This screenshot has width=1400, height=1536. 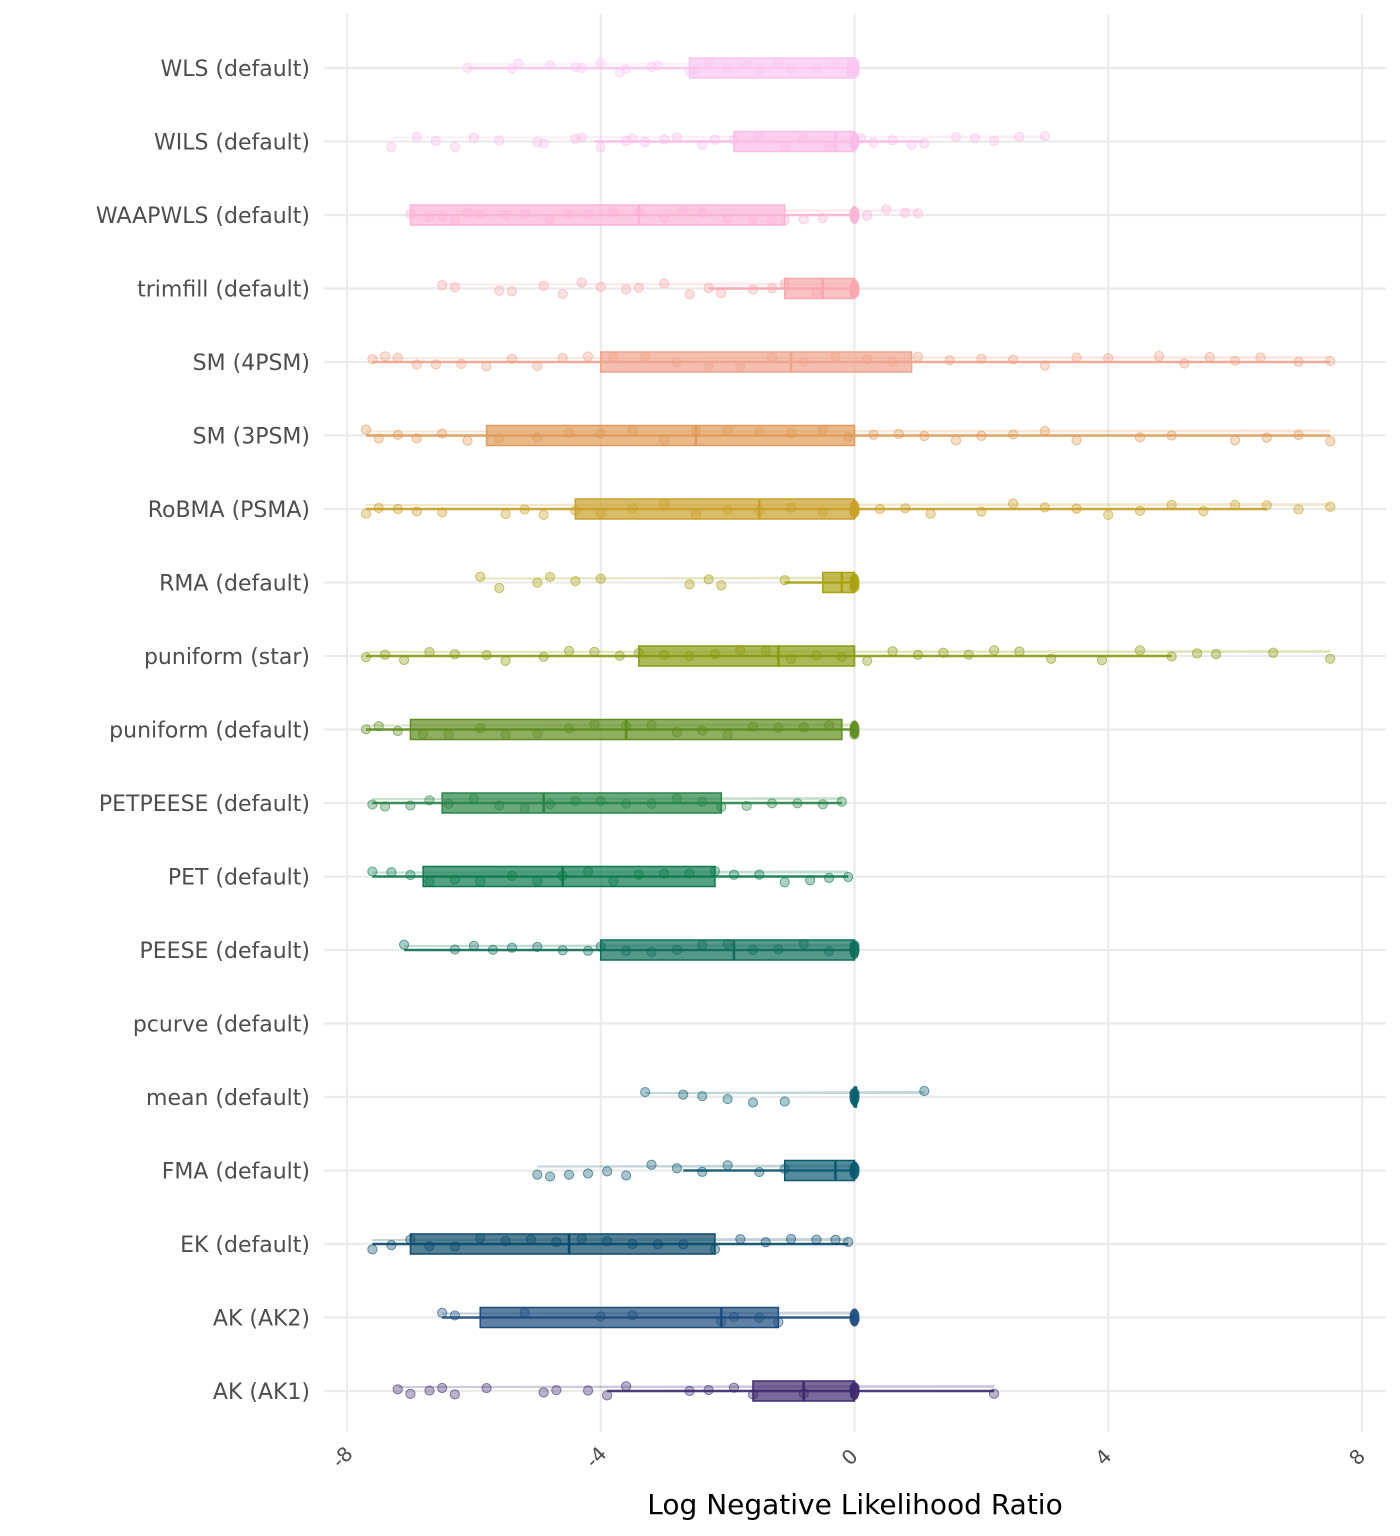 I want to click on x-tick-label: -8, so click(x=342, y=1457).